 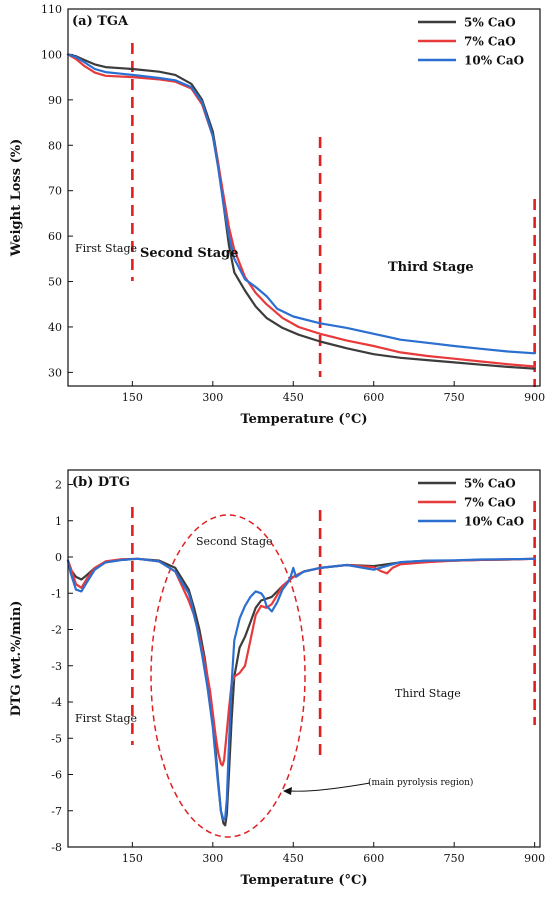 I want to click on tga-legend-label: 5% CaO, so click(x=490, y=23).